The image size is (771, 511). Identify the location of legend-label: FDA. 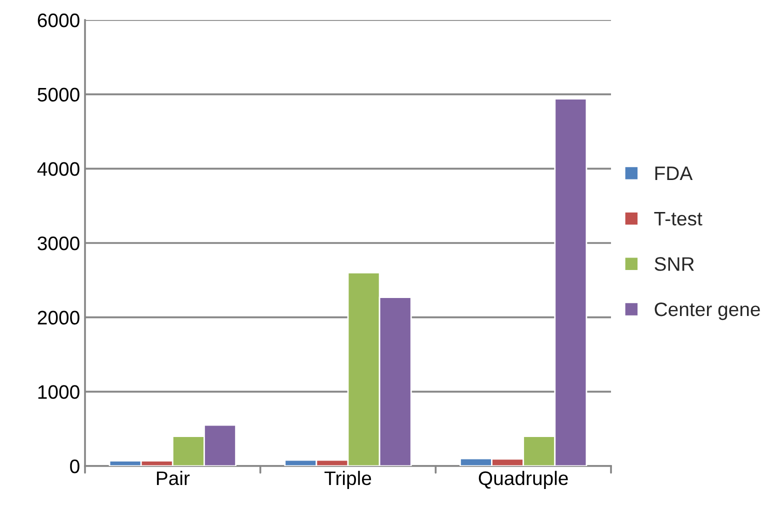
(674, 173).